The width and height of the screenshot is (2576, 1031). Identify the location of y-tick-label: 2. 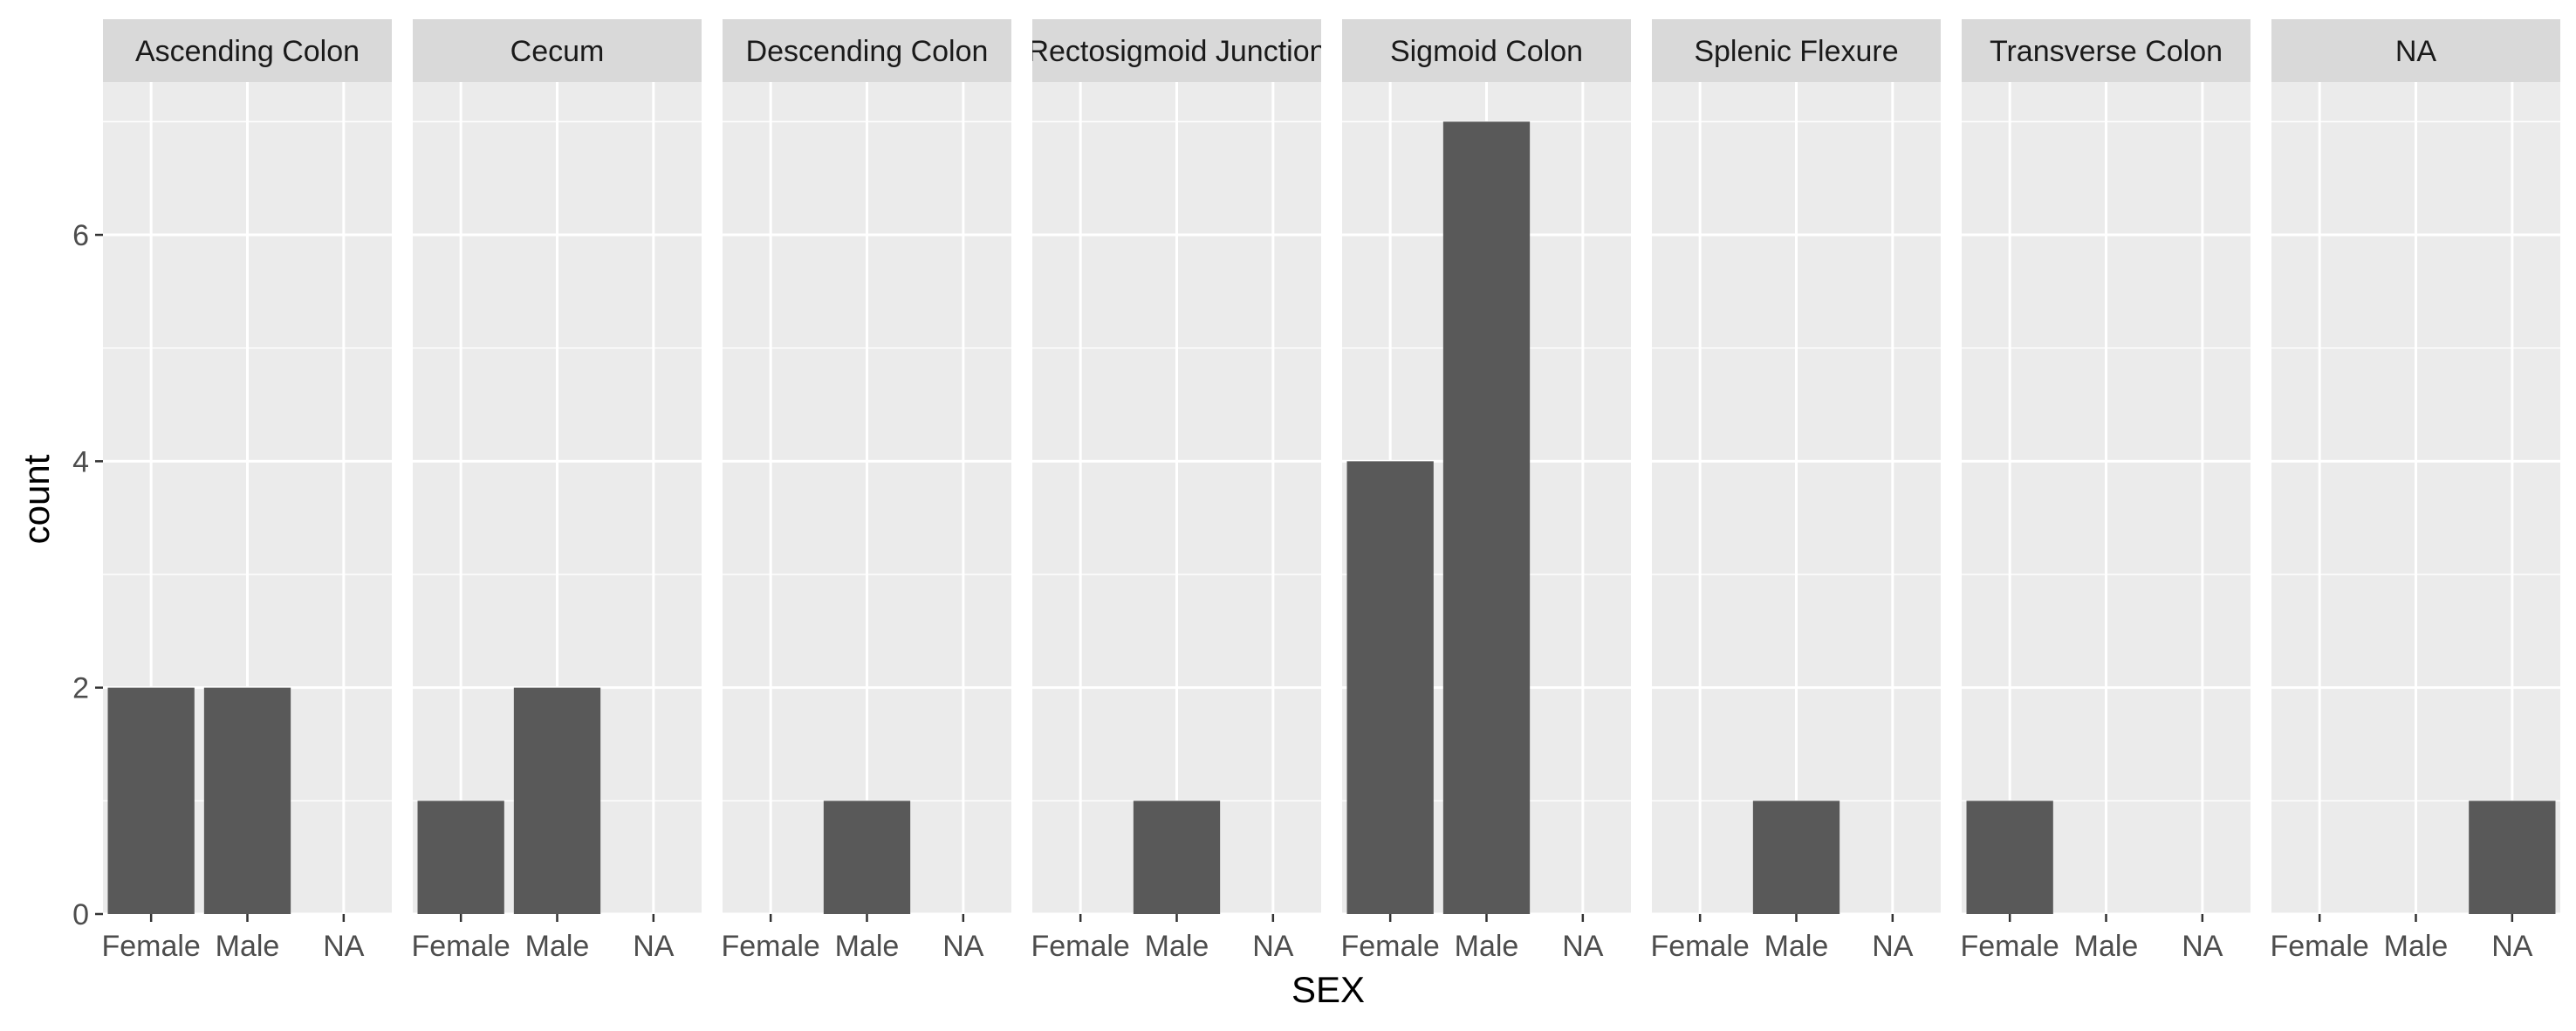
(81, 688).